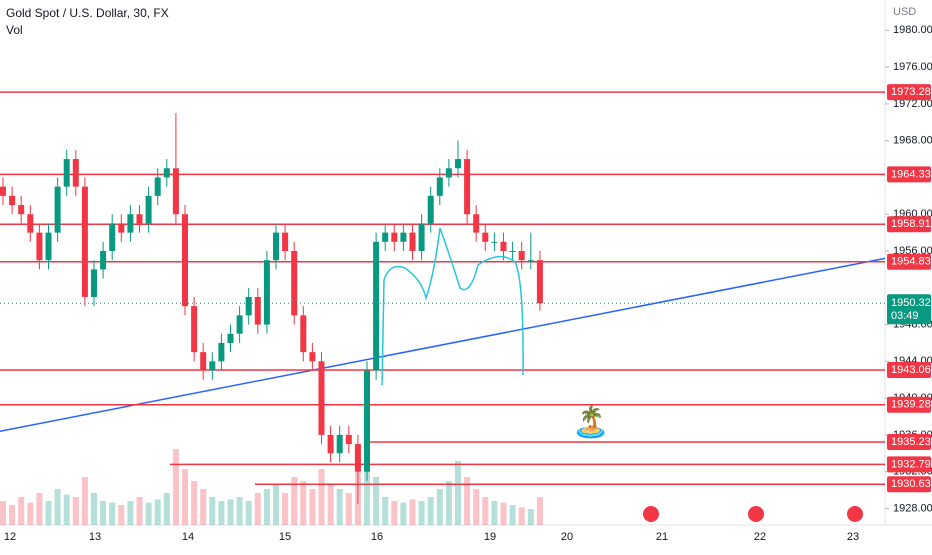 Image resolution: width=932 pixels, height=555 pixels. Describe the element at coordinates (911, 484) in the screenshot. I see `level-label: 1930.63` at that location.